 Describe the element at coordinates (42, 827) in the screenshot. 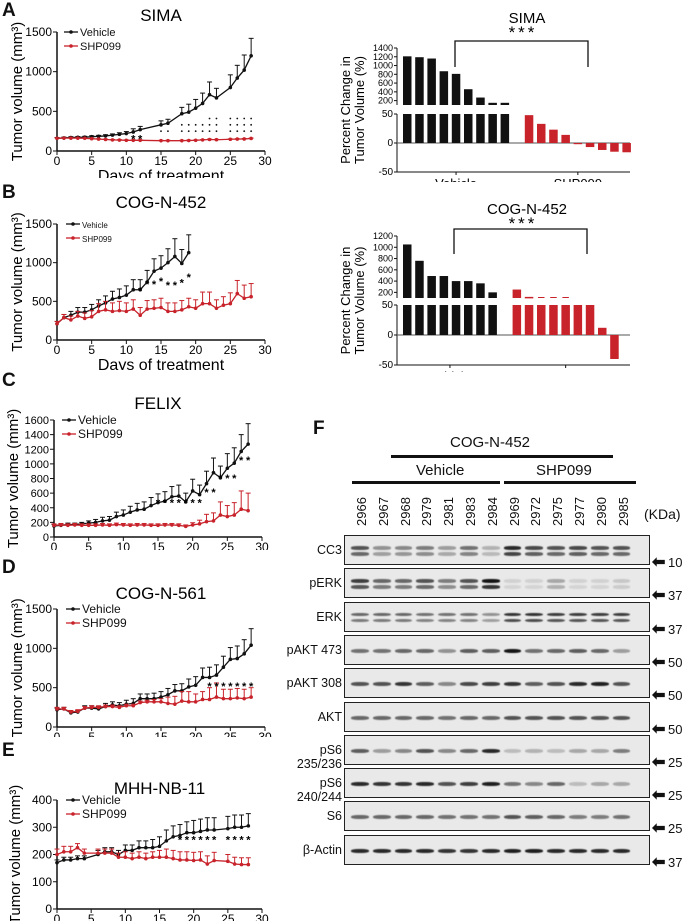

I see `y-tick-label: 300` at that location.